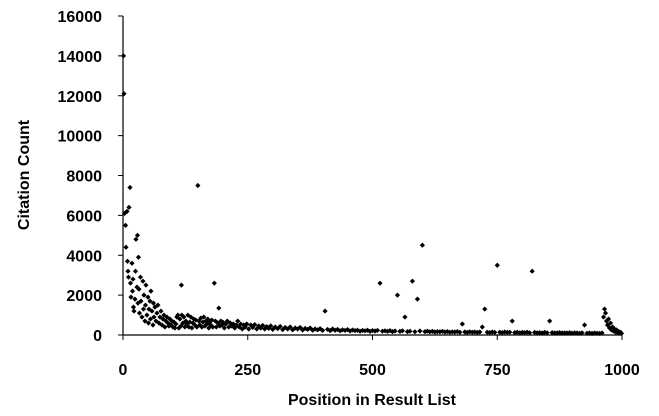 This screenshot has width=659, height=416. I want to click on y-tick-label: 8000, so click(84, 177).